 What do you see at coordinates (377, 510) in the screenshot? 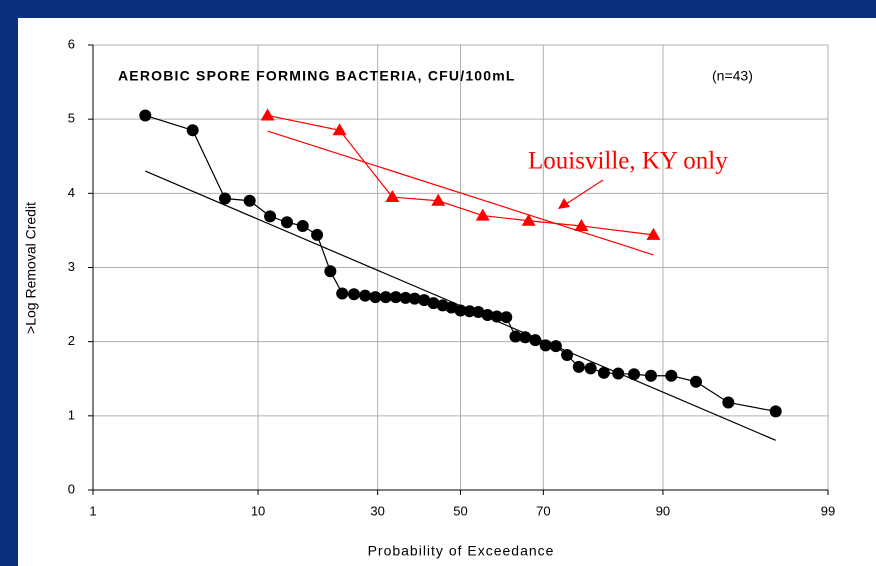
I see `x-tick-label: 30` at bounding box center [377, 510].